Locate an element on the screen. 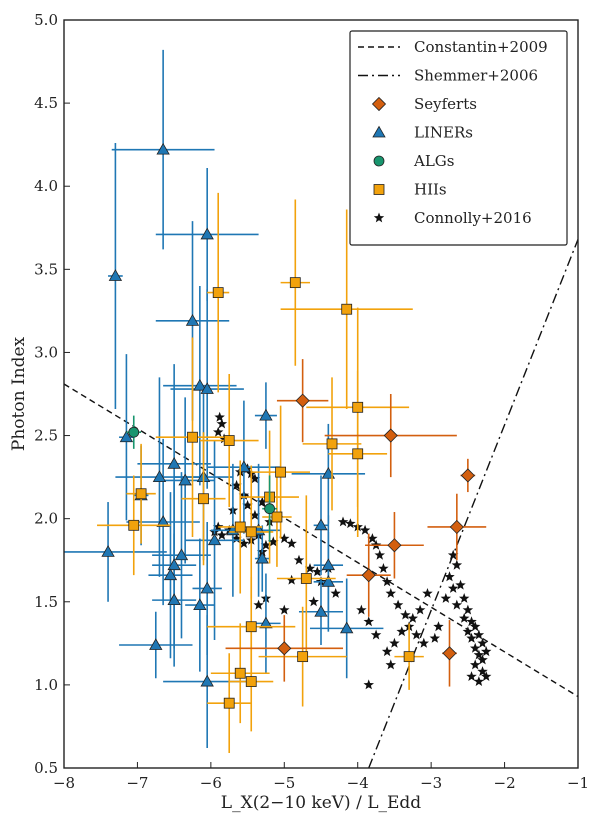 Image resolution: width=590 pixels, height=819 pixels. x-axis-title: L_X(2−10 keV) / L_Edd is located at coordinates (321, 803).